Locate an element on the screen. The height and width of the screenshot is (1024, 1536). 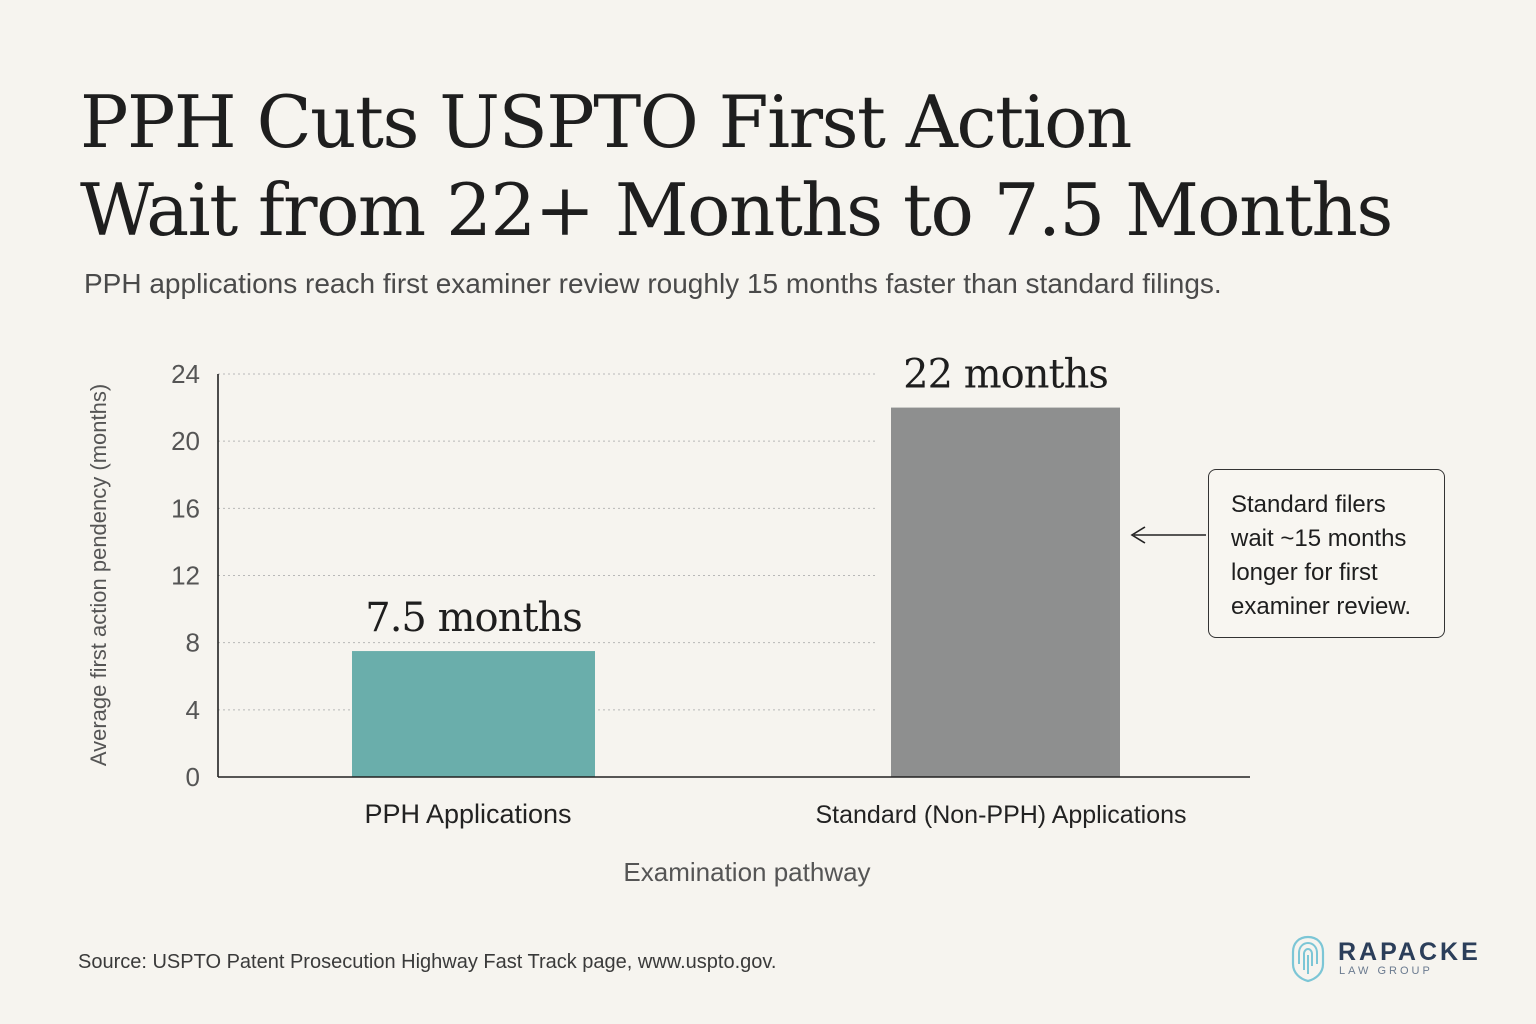
y-tick-label-0: 0 is located at coordinates (193, 777).